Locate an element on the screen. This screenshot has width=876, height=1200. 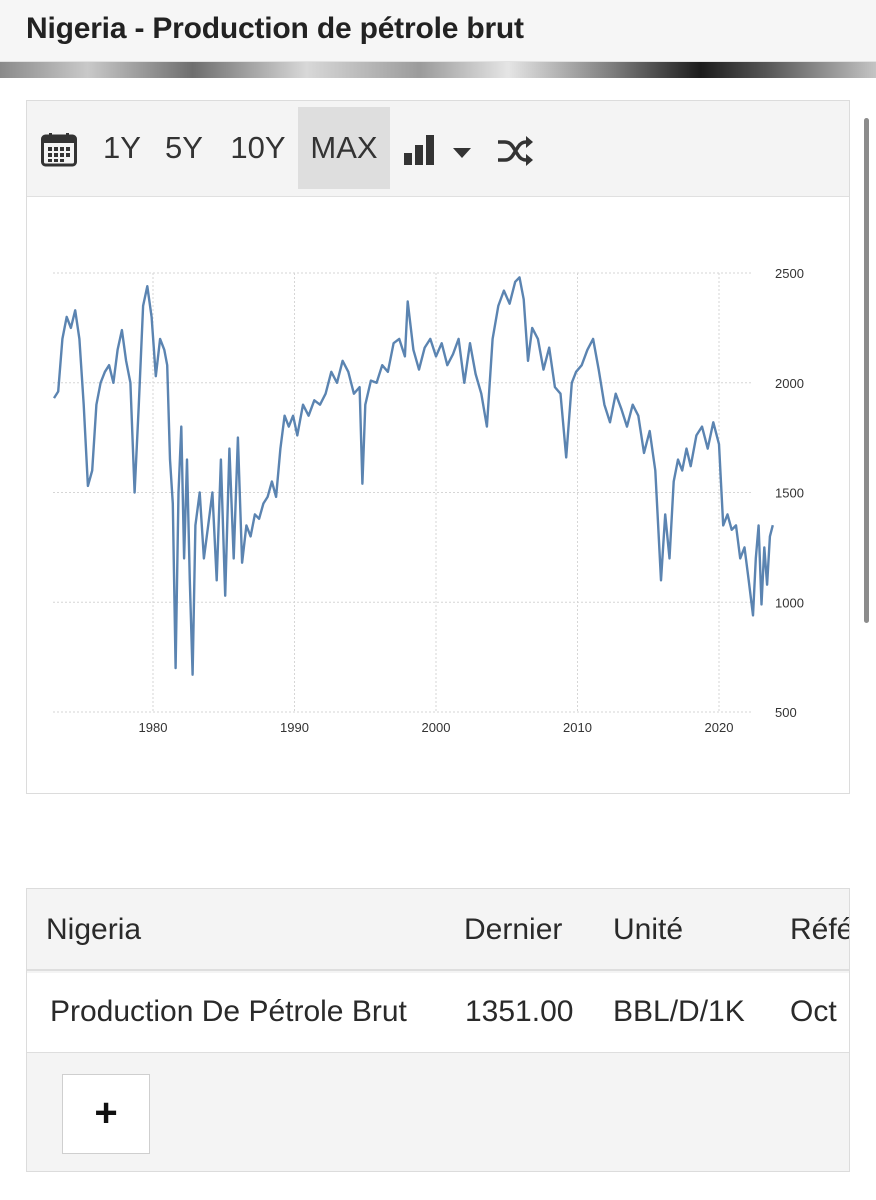
x-tick-label: 2000 is located at coordinates (436, 727).